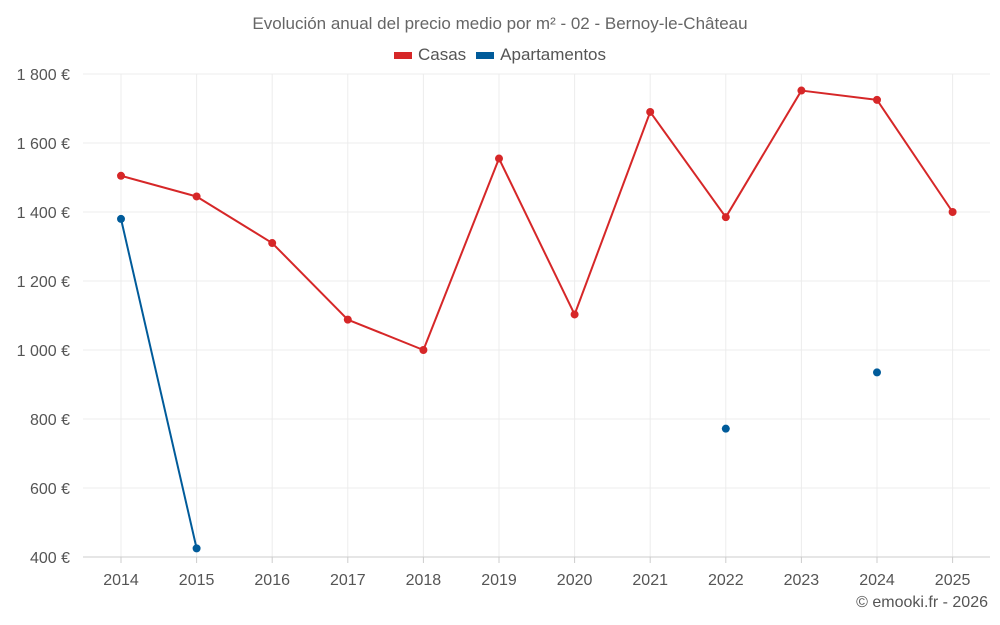 The height and width of the screenshot is (625, 1000). I want to click on x-tick-label: 2022, so click(726, 580).